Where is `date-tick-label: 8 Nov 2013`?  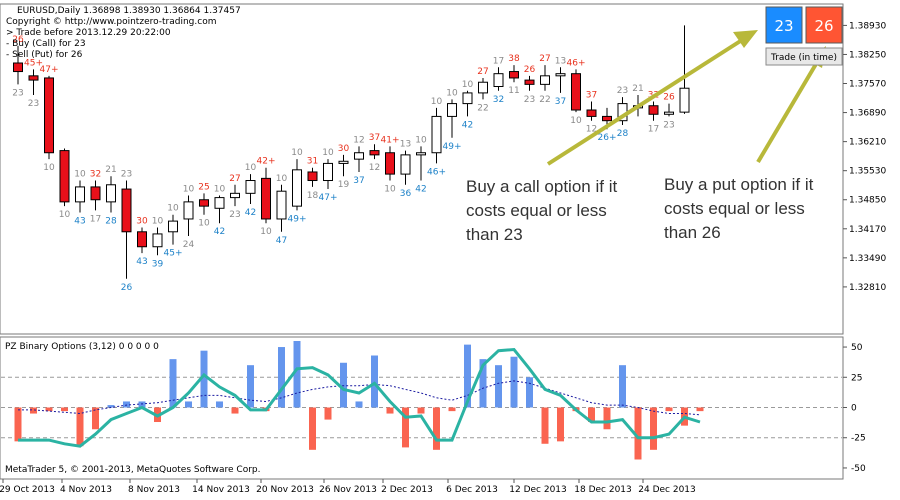
date-tick-label: 8 Nov 2013 is located at coordinates (154, 490).